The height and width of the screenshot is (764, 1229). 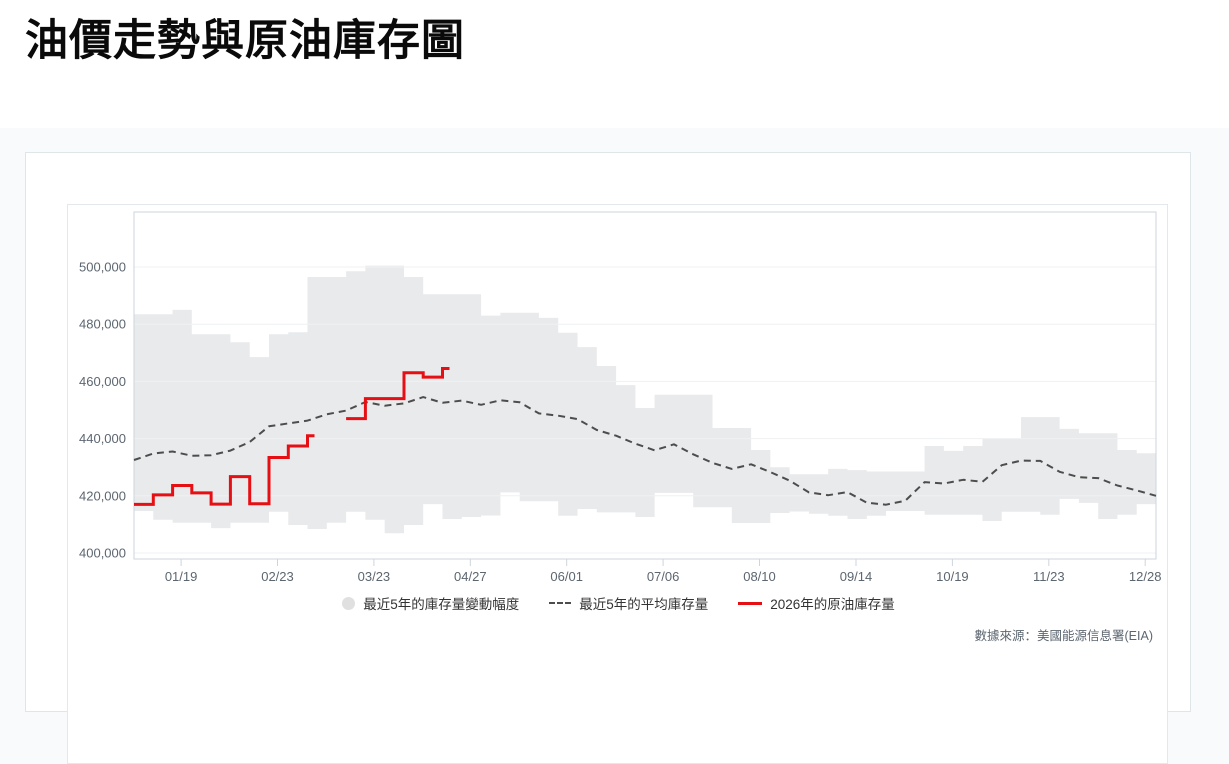 I want to click on legend-area-marker-icon, so click(x=349, y=603).